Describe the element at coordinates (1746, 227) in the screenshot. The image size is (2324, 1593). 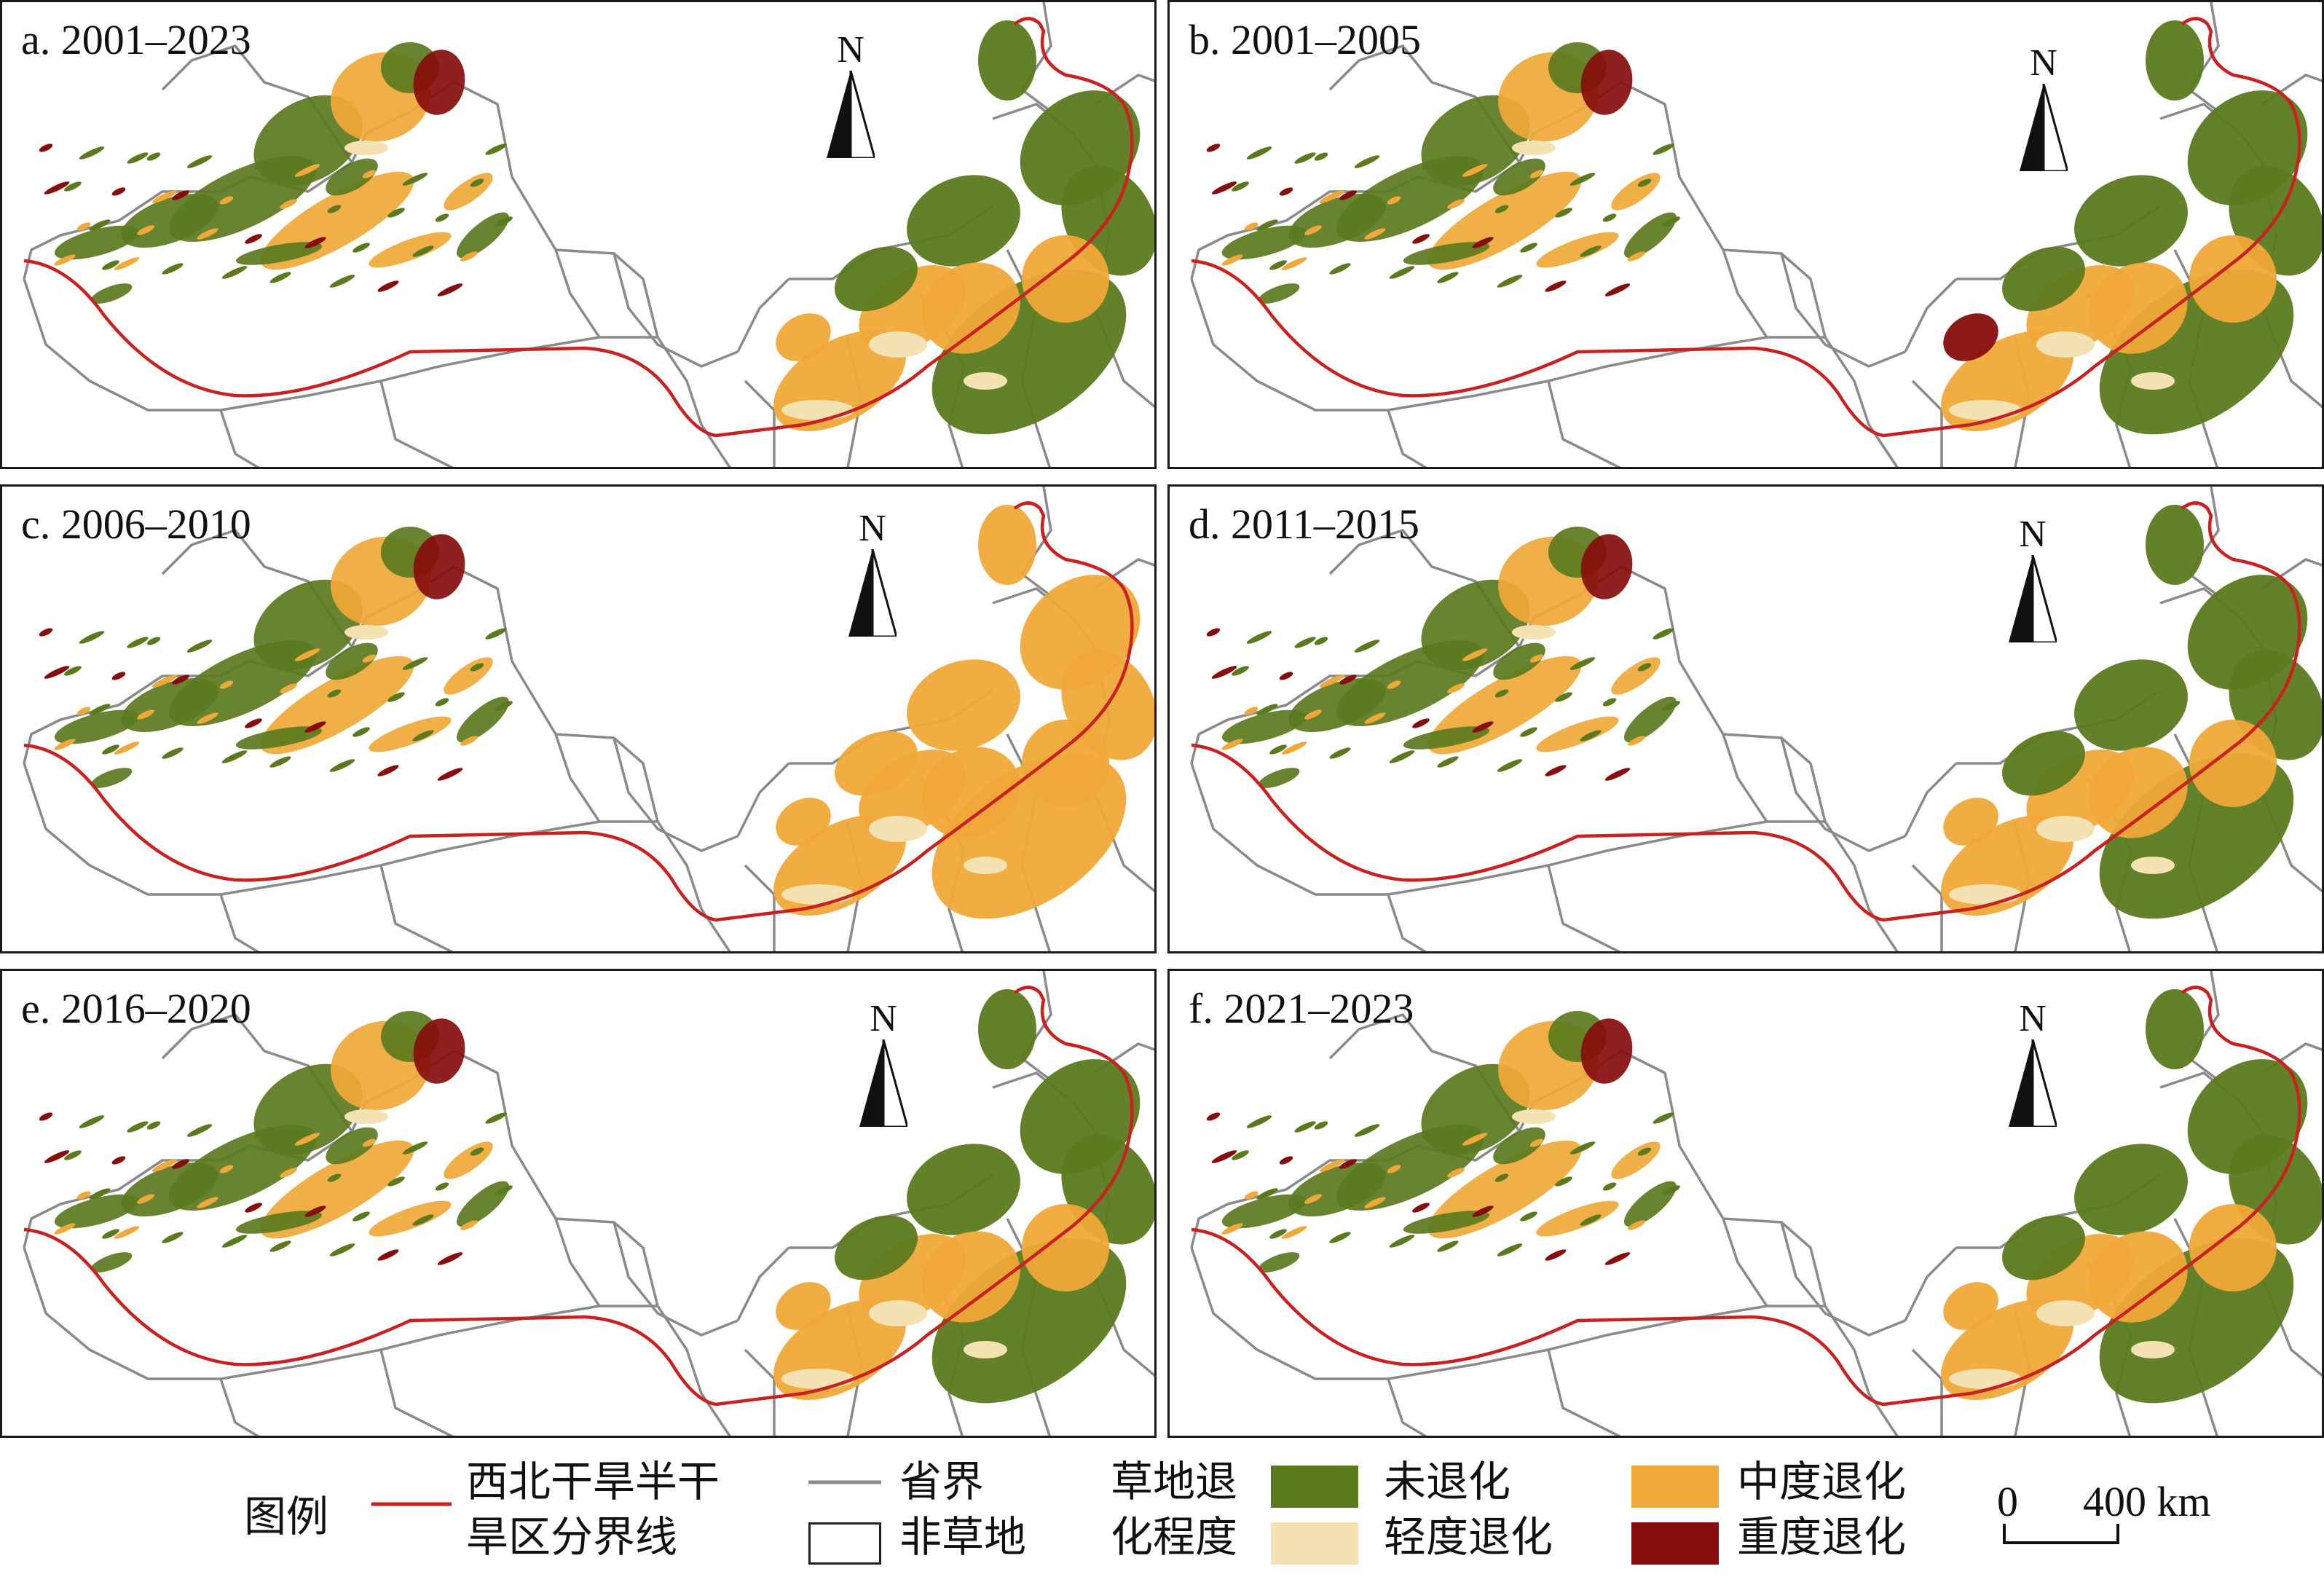
I see `arid-boundary-line` at that location.